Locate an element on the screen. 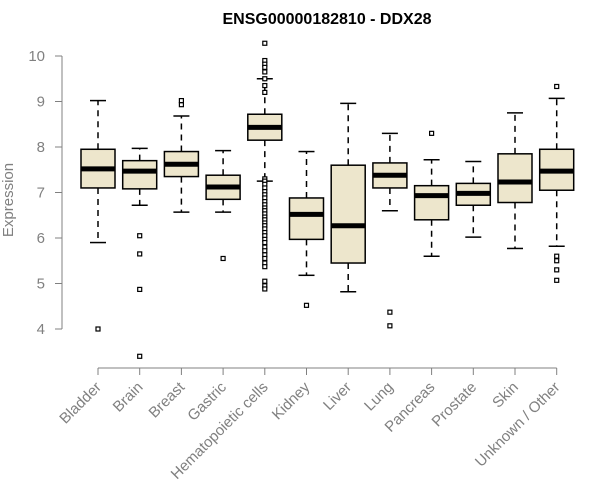 The width and height of the screenshot is (600, 500). x-tick-label: Prostate is located at coordinates (455, 405).